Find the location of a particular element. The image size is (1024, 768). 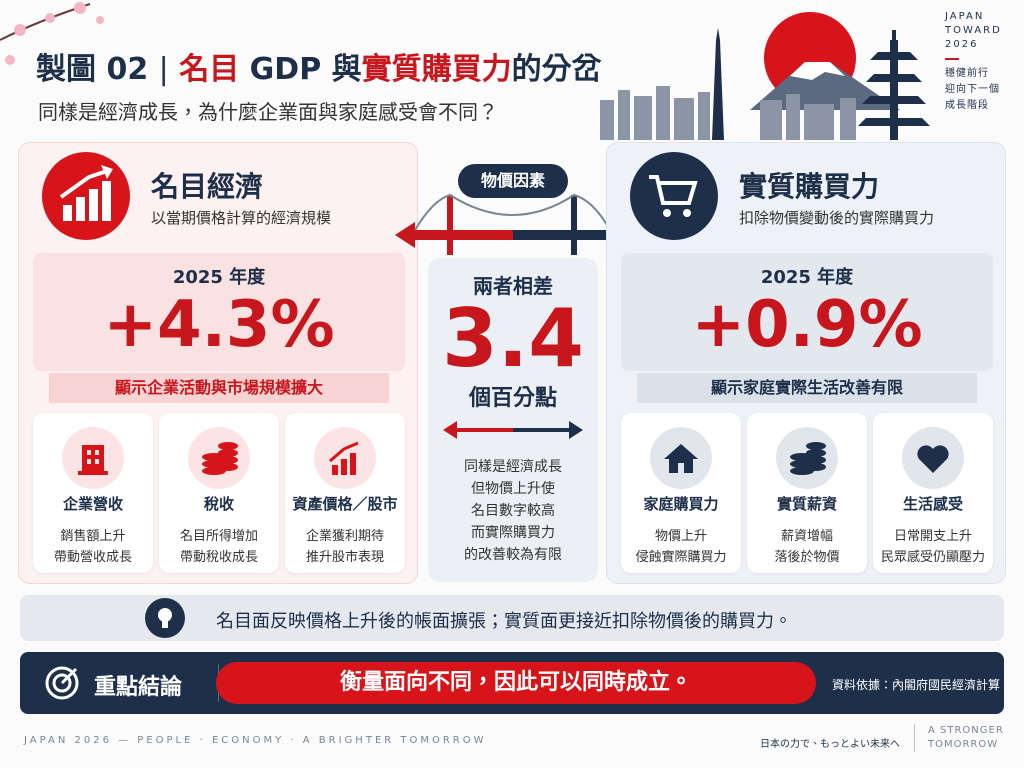

footer-right: A STRONGER TOMORROW is located at coordinates (966, 738).